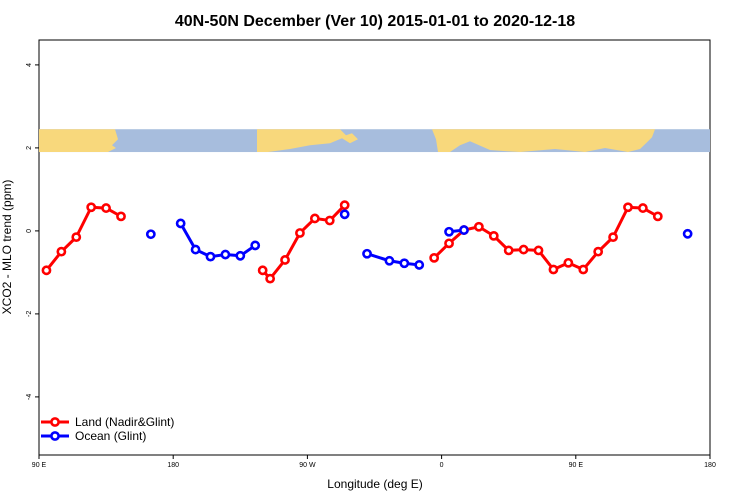  I want to click on y-axis: -4 -2 0 2 4, so click(32, 231).